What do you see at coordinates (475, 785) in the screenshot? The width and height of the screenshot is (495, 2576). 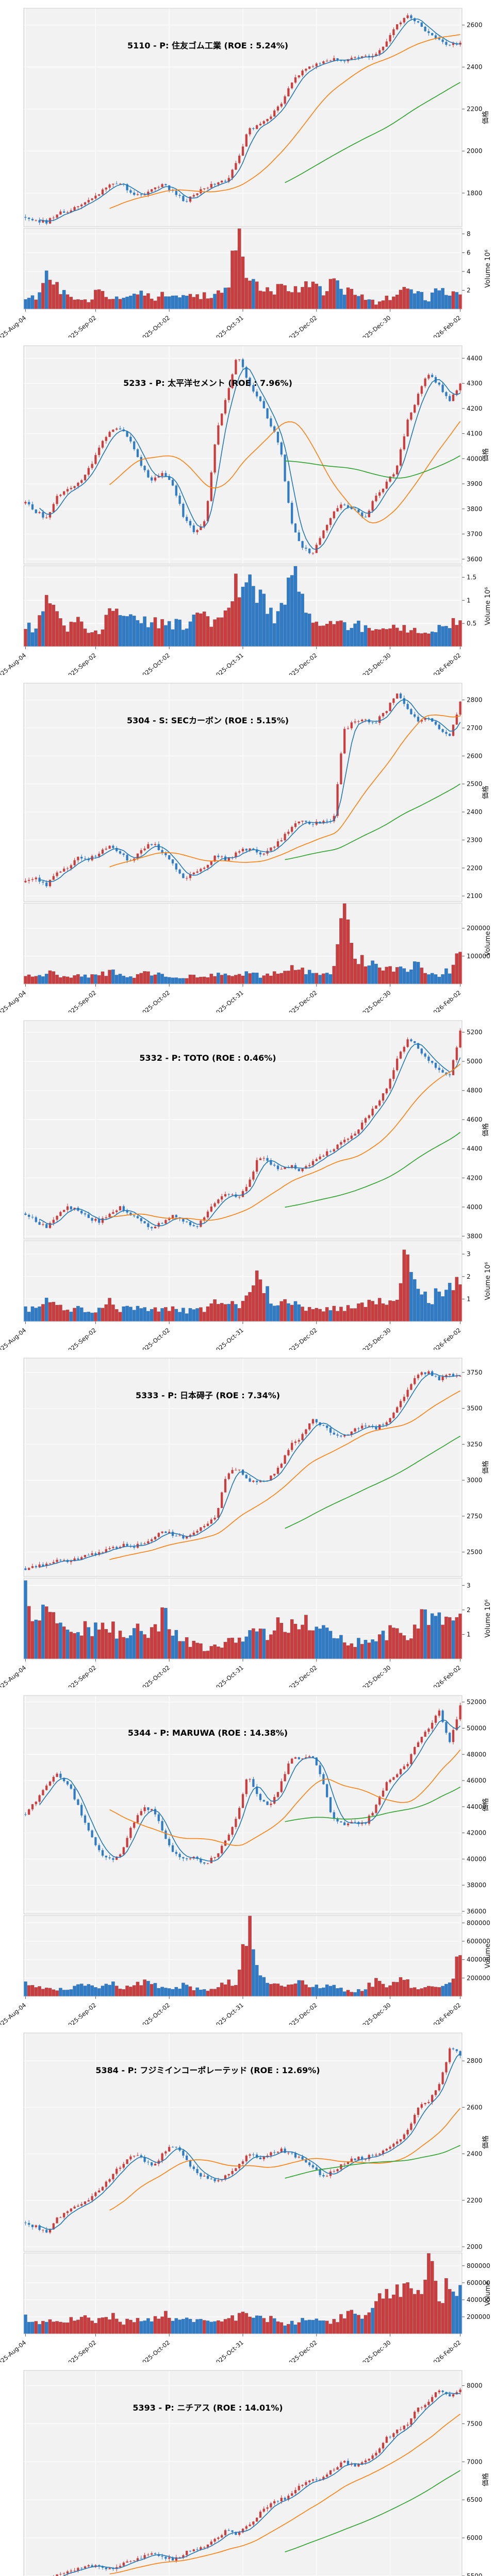 I see `price-tick-label: 2500` at bounding box center [475, 785].